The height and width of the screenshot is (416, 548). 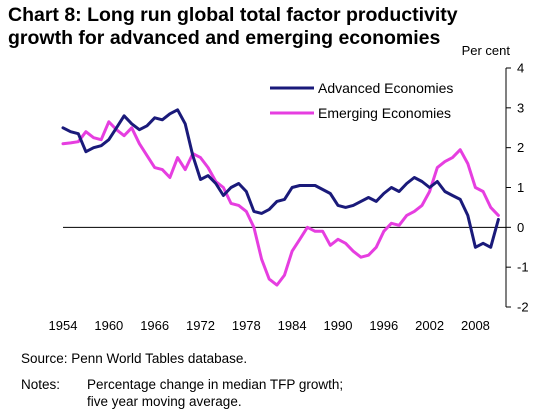 I want to click on legend-label-emerging: Emerging Economies, so click(x=384, y=113).